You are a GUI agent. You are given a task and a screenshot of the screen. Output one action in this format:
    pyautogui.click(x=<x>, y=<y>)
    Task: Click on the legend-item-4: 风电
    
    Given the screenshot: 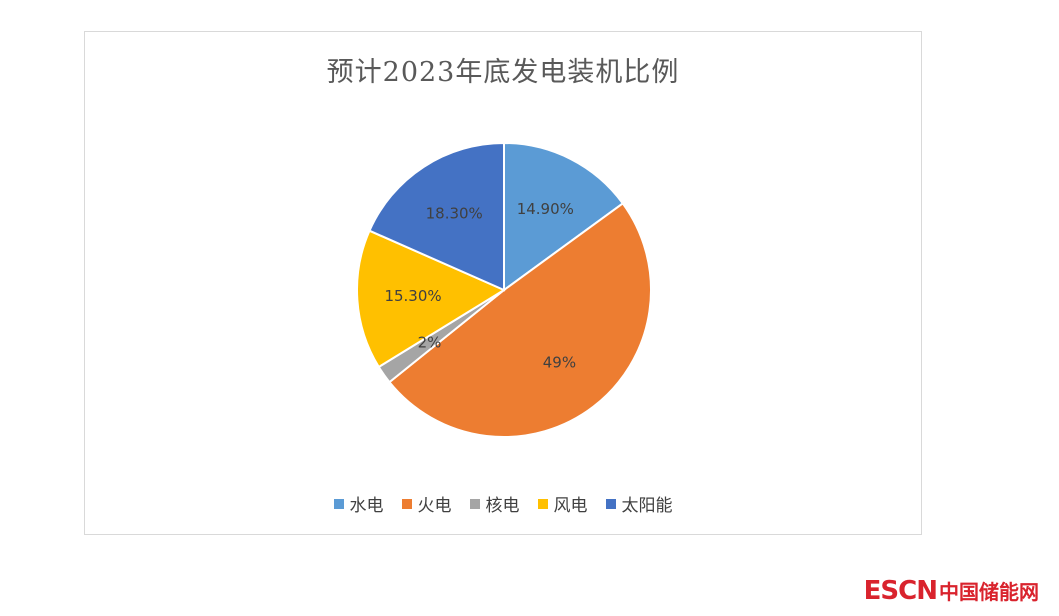 What is the action you would take?
    pyautogui.click(x=562, y=503)
    